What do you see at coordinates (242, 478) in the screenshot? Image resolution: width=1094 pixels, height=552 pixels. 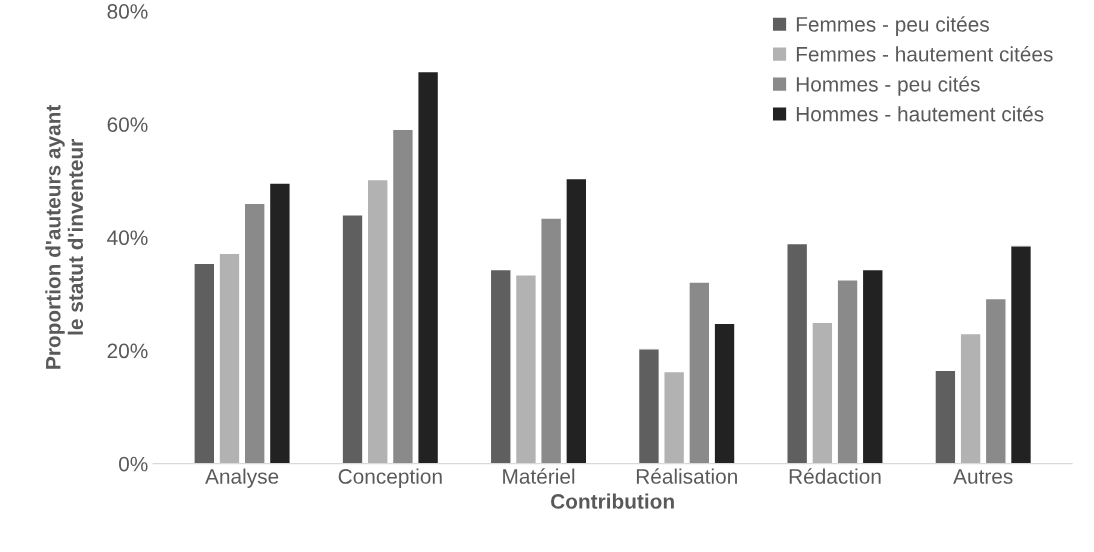 I see `x-tick-label: Analyse` at bounding box center [242, 478].